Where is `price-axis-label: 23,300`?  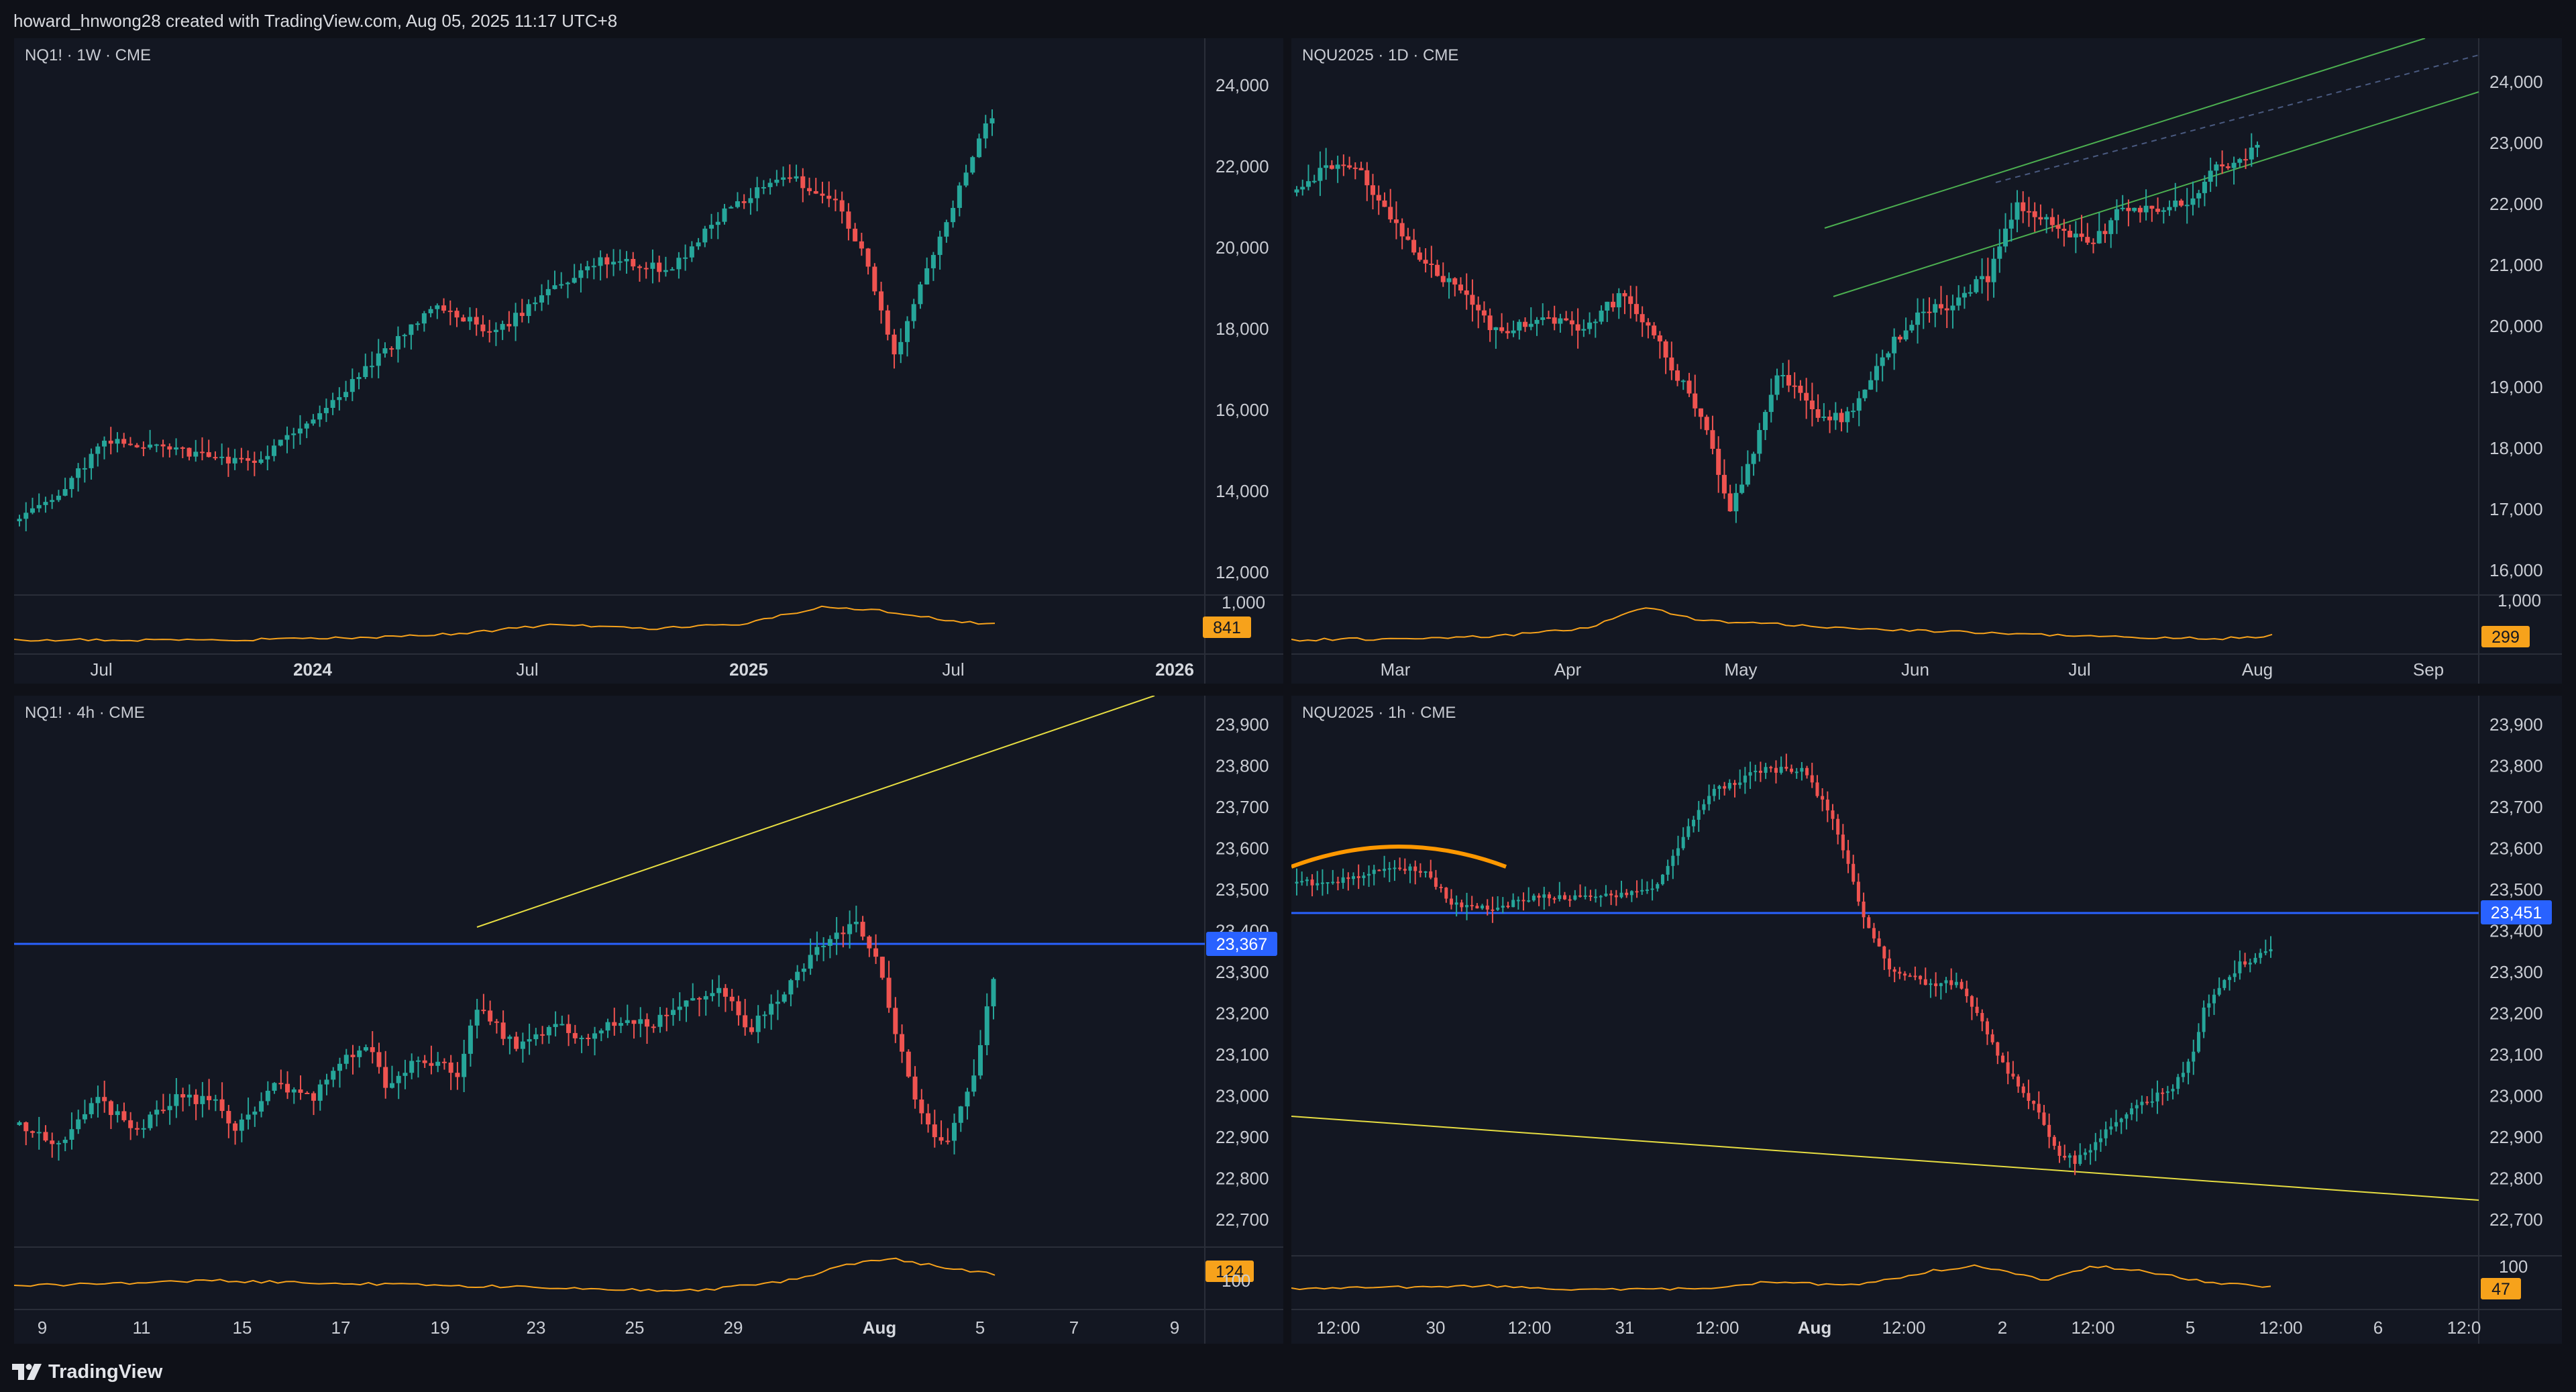 price-axis-label: 23,300 is located at coordinates (2516, 972).